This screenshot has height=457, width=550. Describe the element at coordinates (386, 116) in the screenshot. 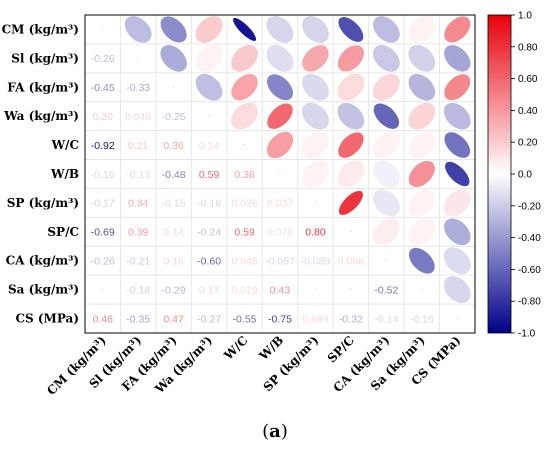

I see `ellipse-wa-kg-m-ca-kg-m` at that location.